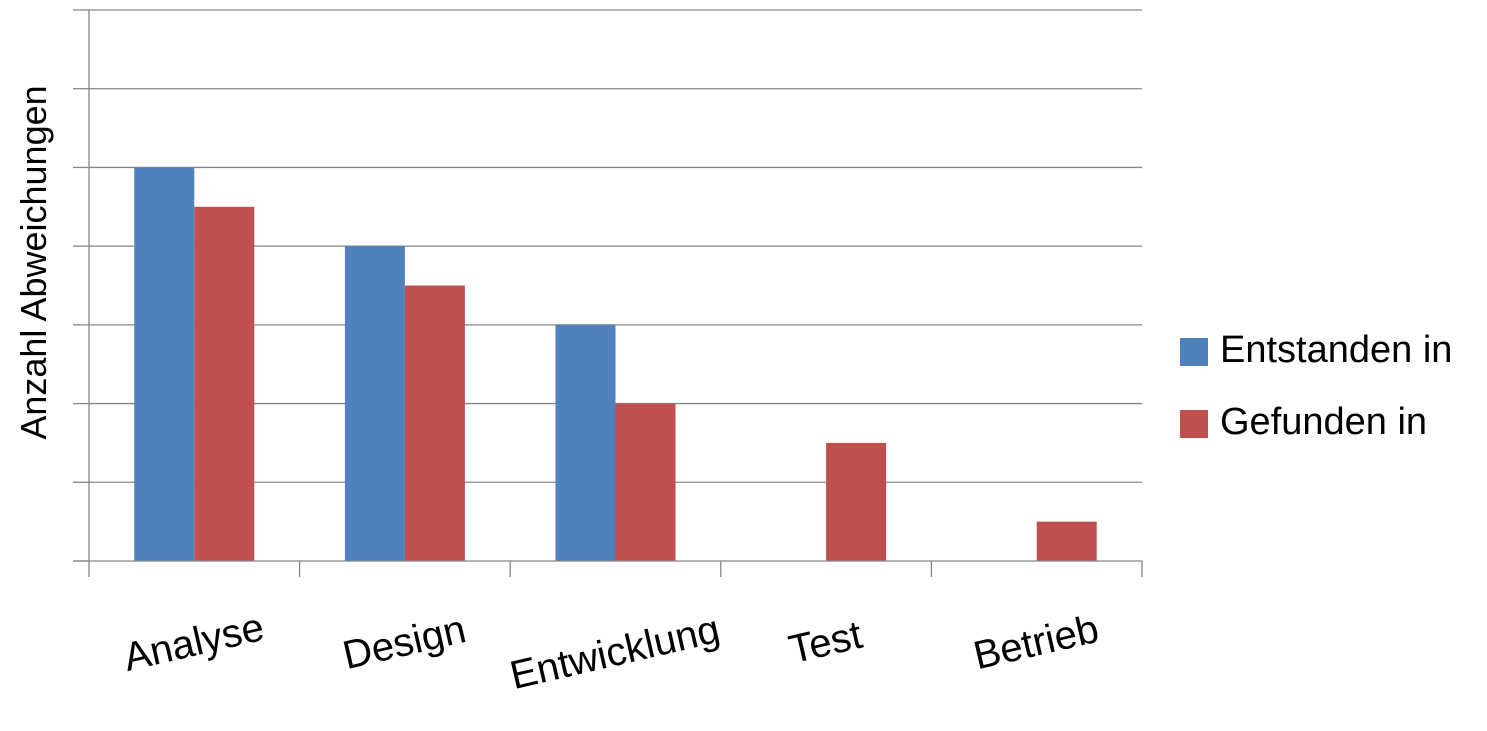  I want to click on y-axis-title: Anzahl Abweichungen, so click(33, 262).